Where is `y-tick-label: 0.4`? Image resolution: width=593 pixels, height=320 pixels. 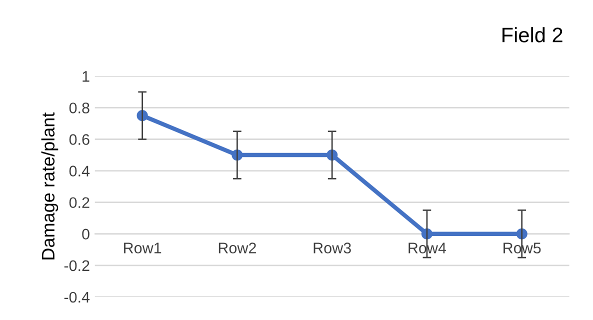
y-tick-label: 0.4 is located at coordinates (79, 171).